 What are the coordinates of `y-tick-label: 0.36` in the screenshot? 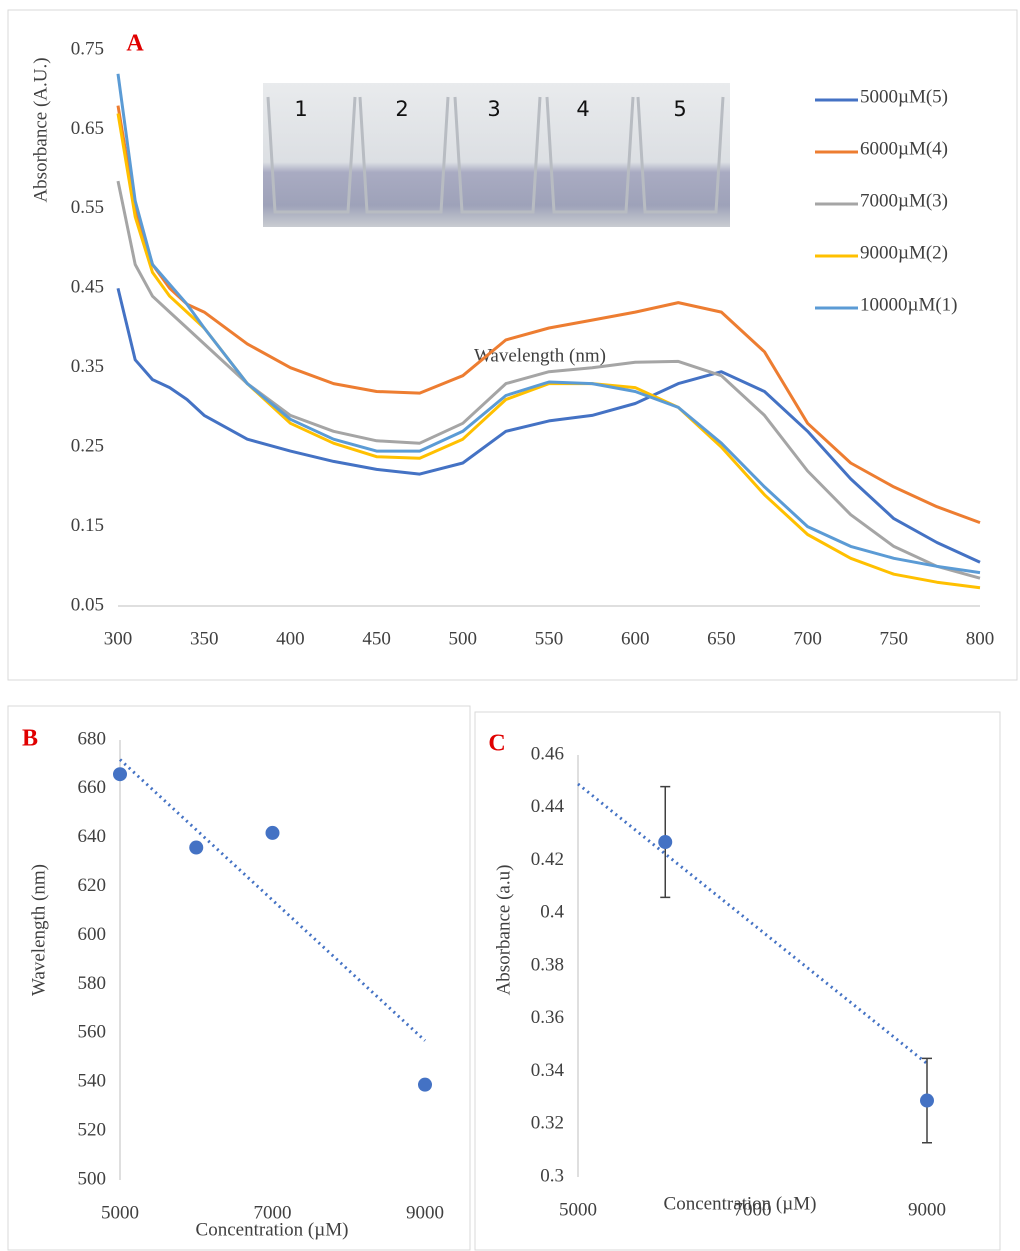 It's located at (547, 1017).